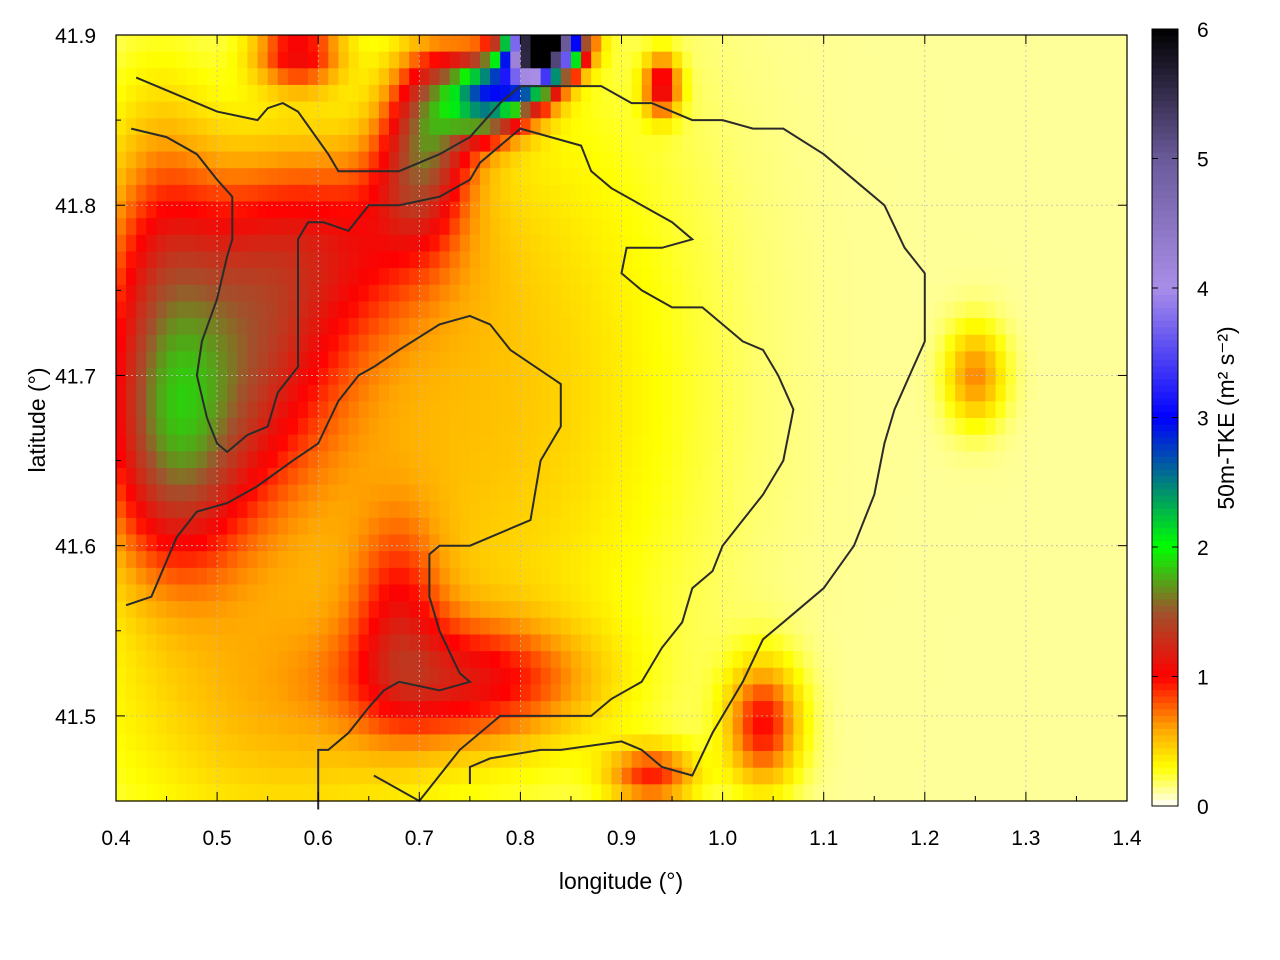 The height and width of the screenshot is (960, 1280). What do you see at coordinates (621, 838) in the screenshot?
I see `x-tick-label: 0.9` at bounding box center [621, 838].